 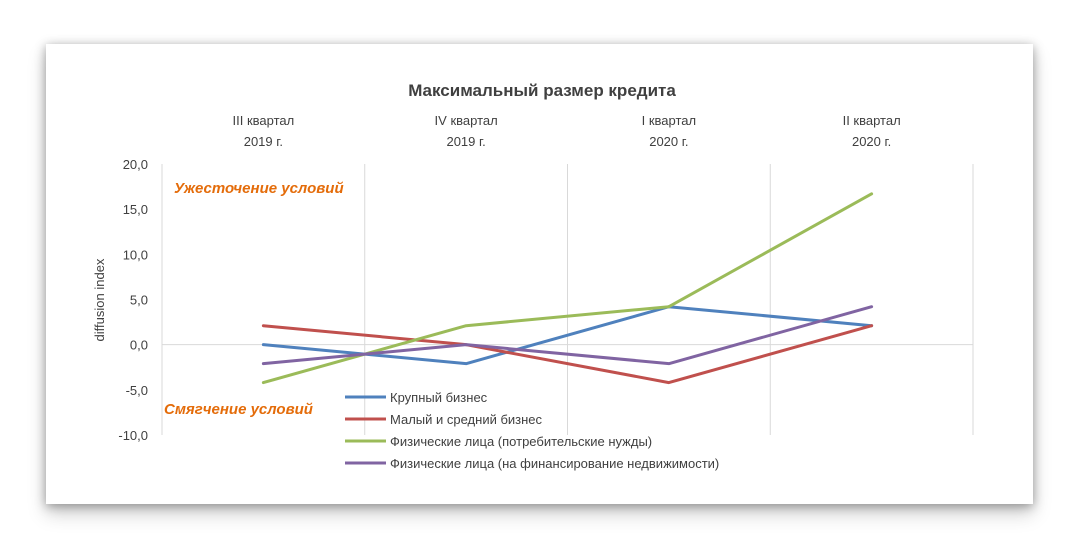 What do you see at coordinates (139, 345) in the screenshot?
I see `y-tick-label: 0,0` at bounding box center [139, 345].